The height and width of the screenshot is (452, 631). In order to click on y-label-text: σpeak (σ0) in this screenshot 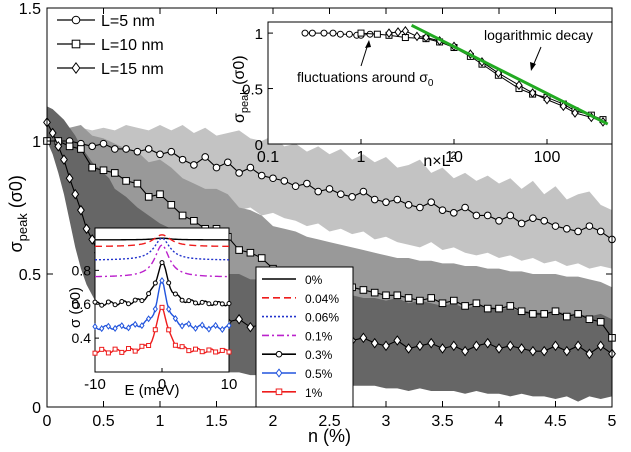, I will do `click(18, 213)`.